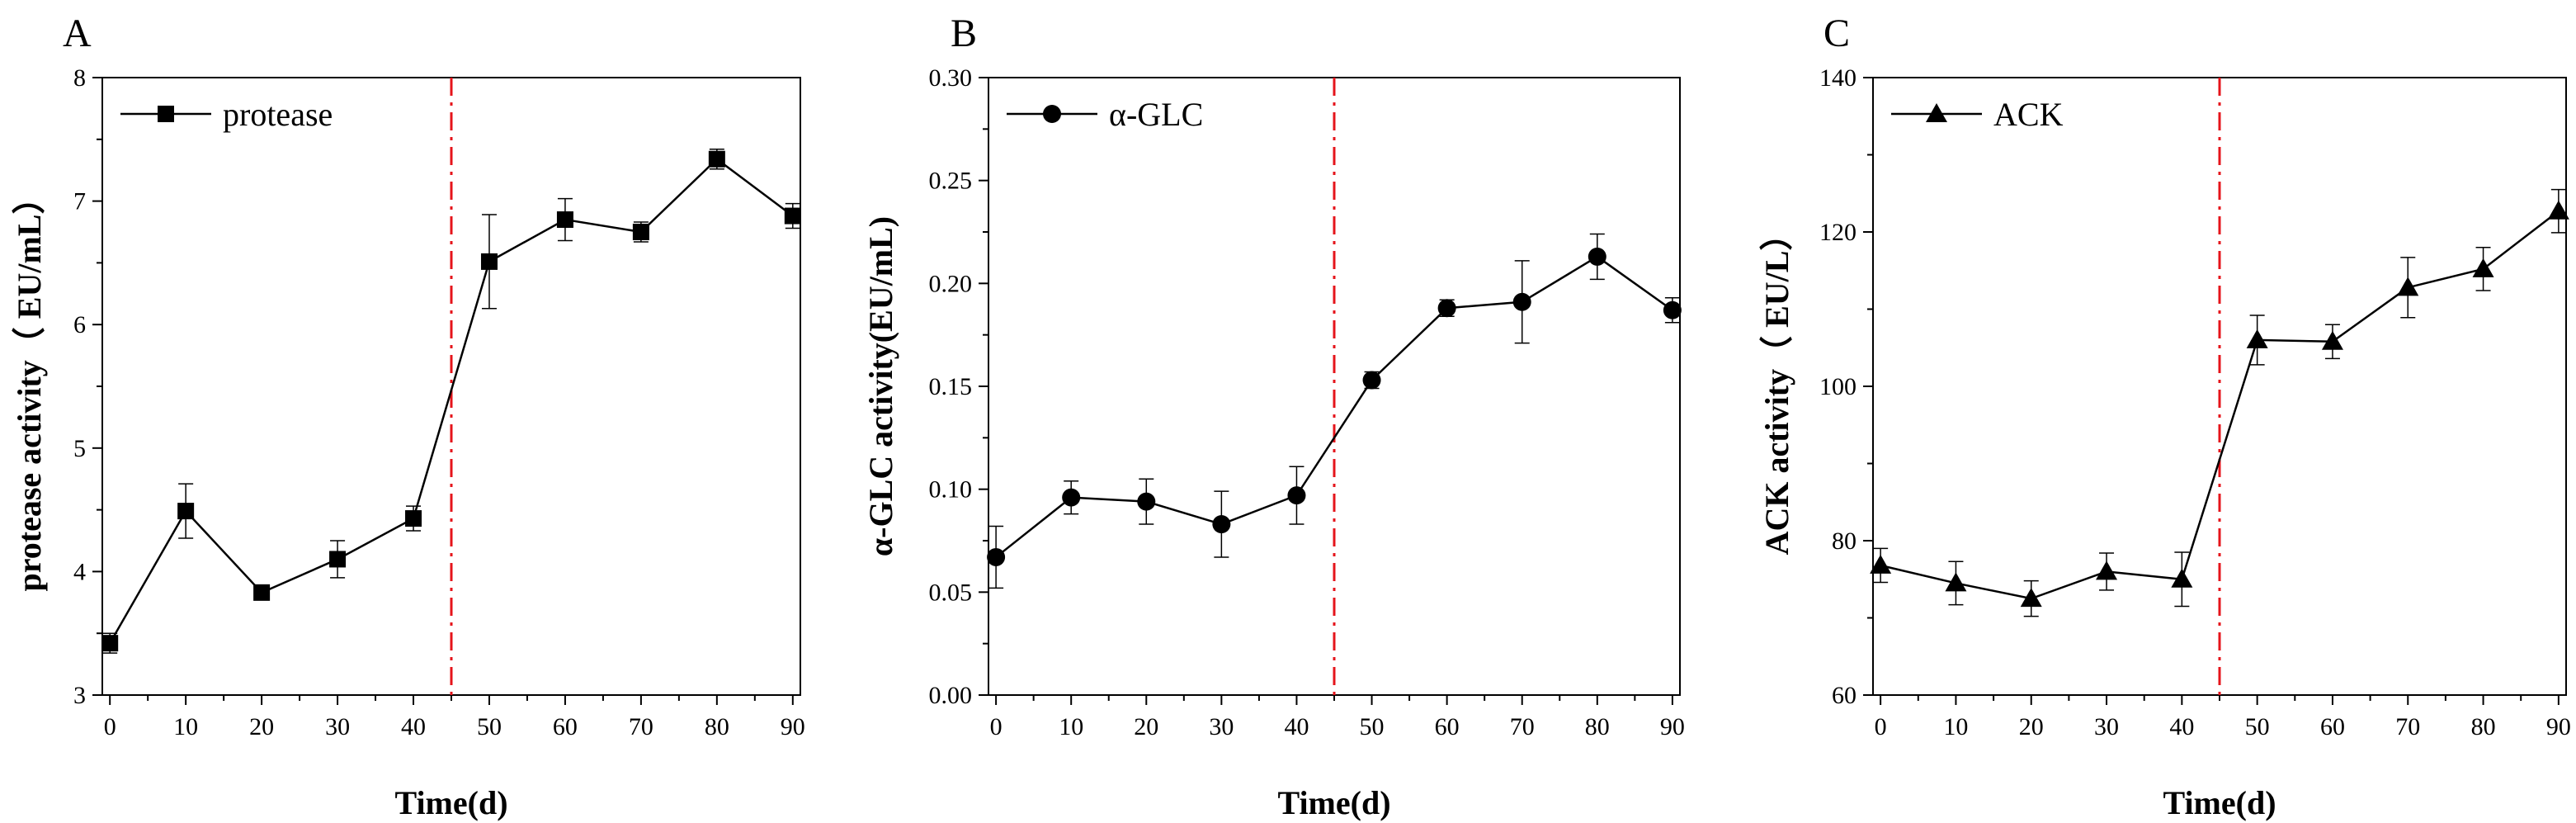  I want to click on y-axis-title: protease activity（ EU/mL）, so click(29, 387).